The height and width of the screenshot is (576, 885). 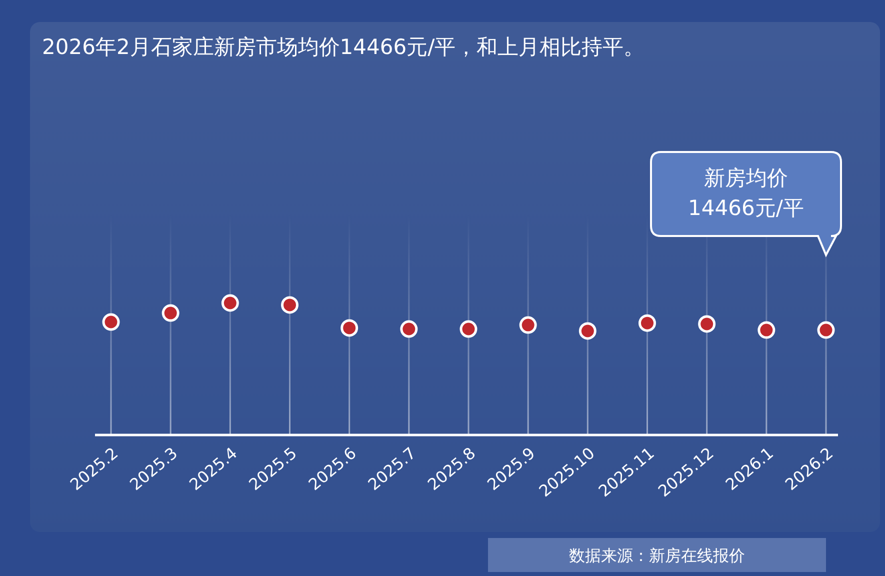 I want to click on chart-title: 2026年2月石家庄新房市场均价14466元/平，和上月相比持平。, so click(x=343, y=47).